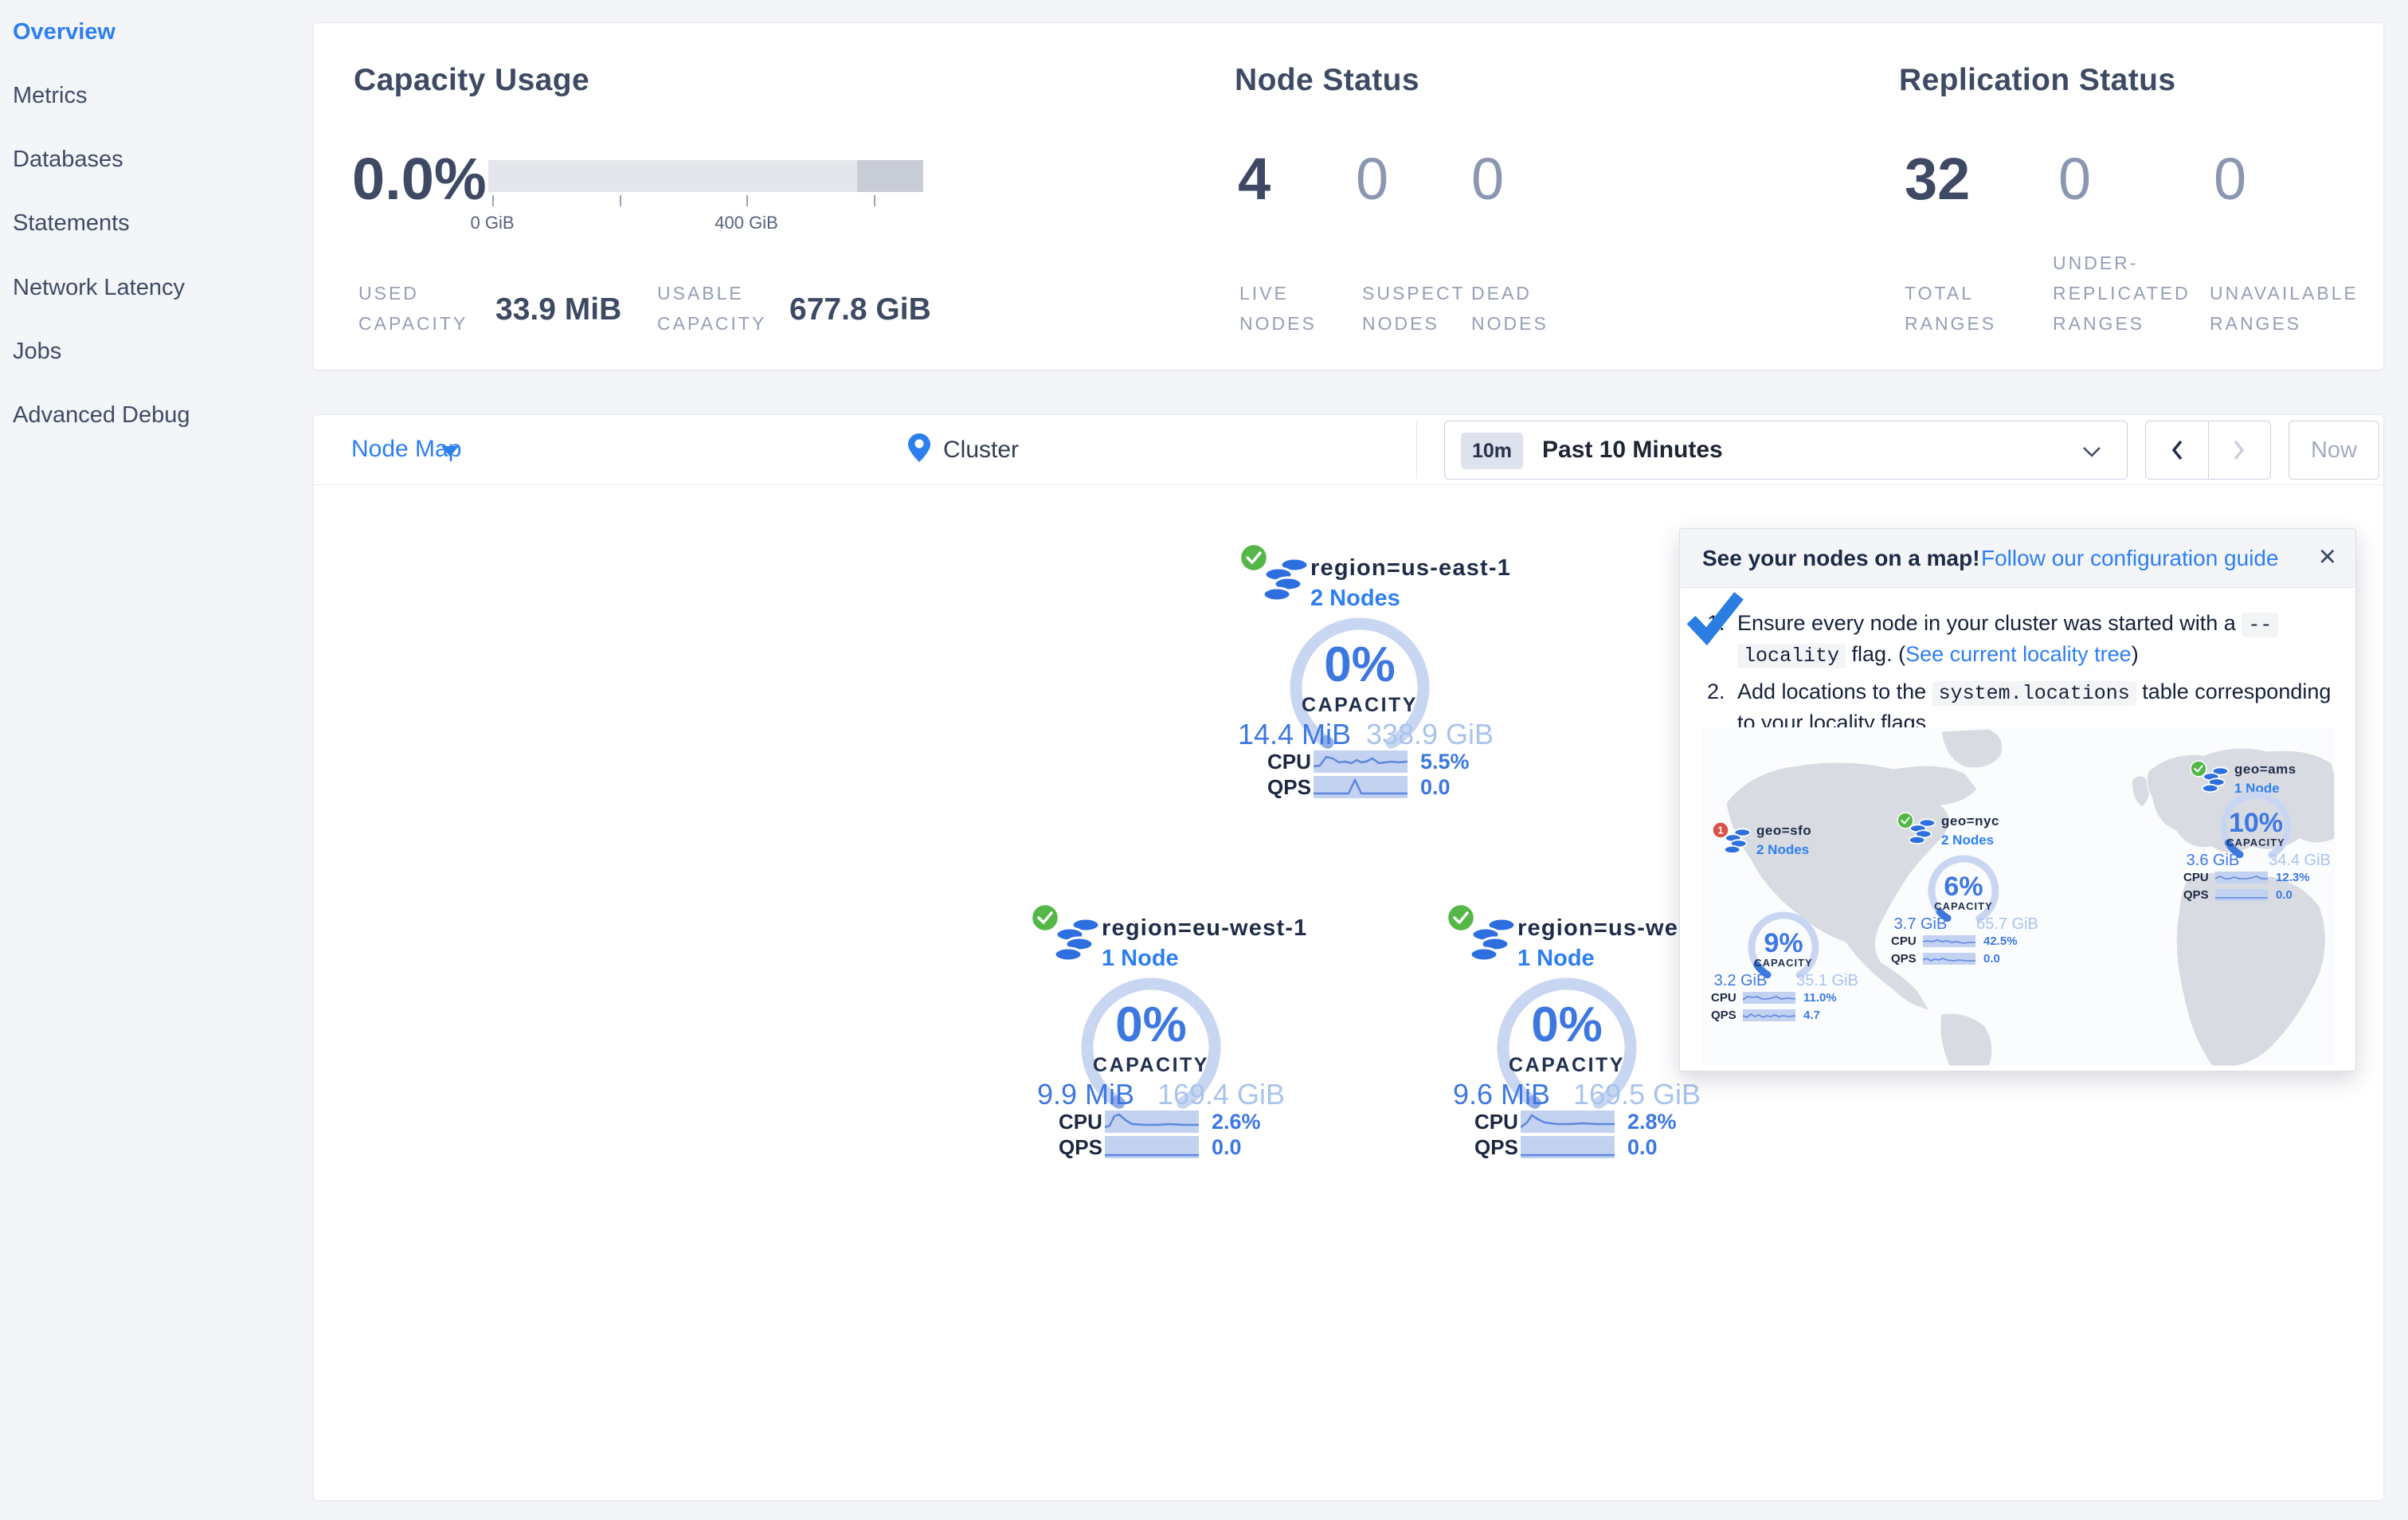 The width and height of the screenshot is (2408, 1520). I want to click on locality-tree-link: See current locality tree, so click(2019, 654).